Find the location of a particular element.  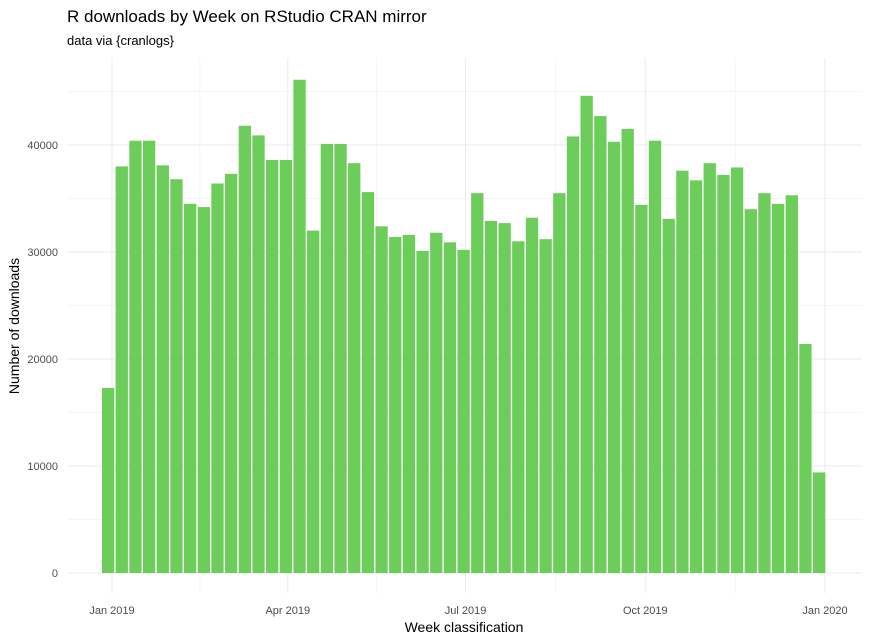

x-tick-label: Jan 2020 is located at coordinates (824, 611).